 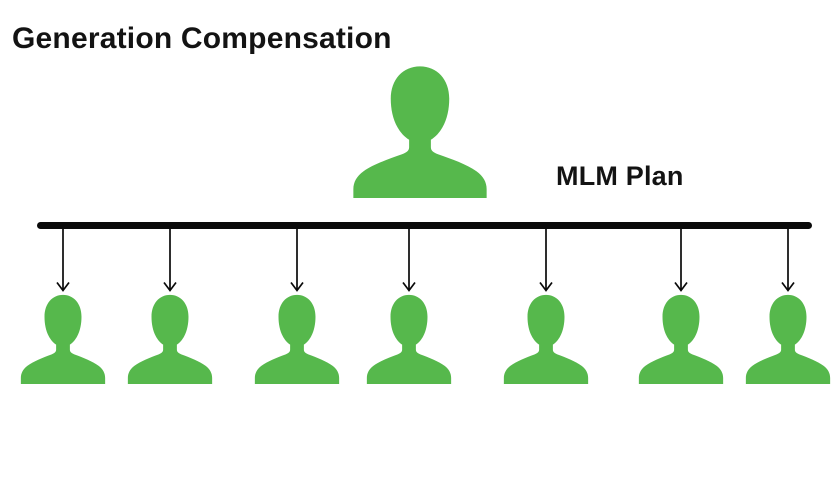 I want to click on distribution-line, so click(x=424, y=225).